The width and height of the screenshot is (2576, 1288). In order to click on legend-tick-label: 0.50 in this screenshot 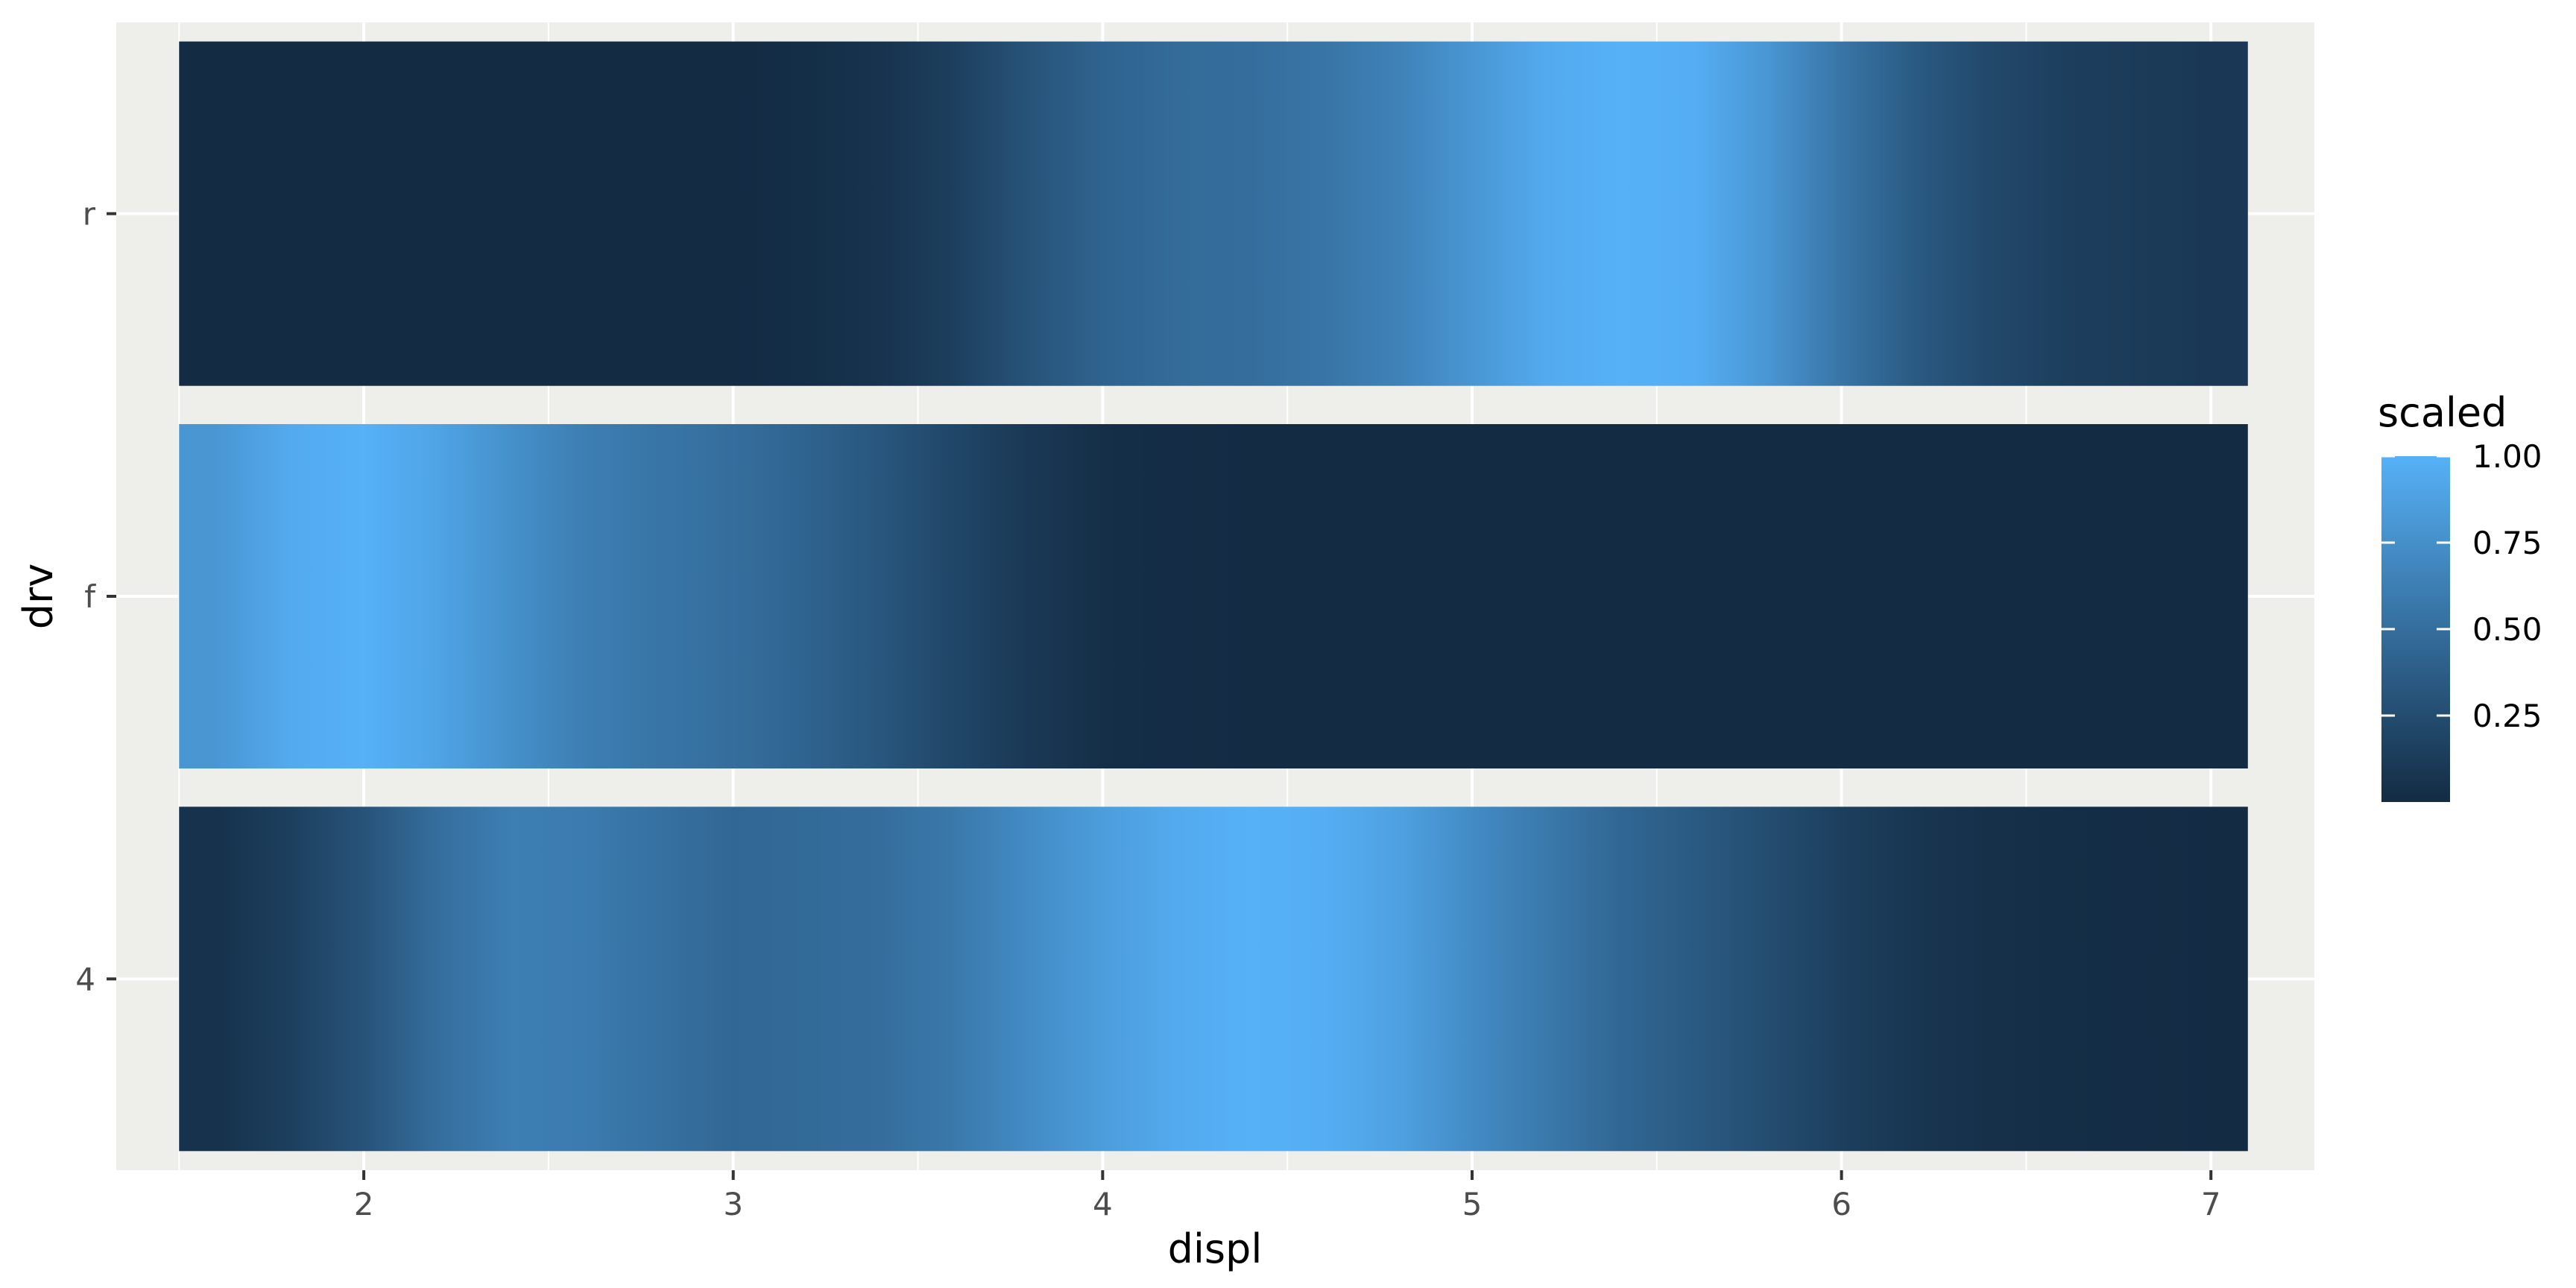, I will do `click(2507, 629)`.